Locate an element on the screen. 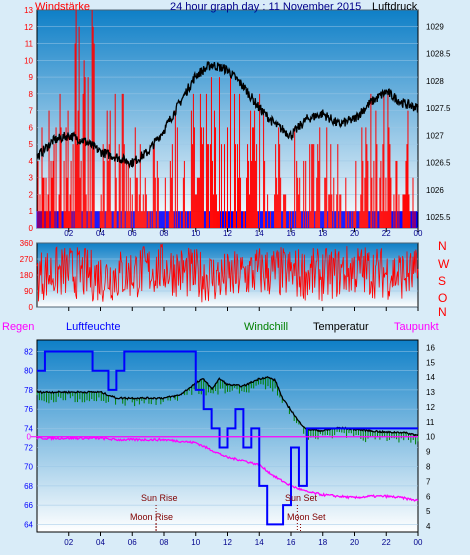 Image resolution: width=470 pixels, height=560 pixels. humidity-tick-label: 74 is located at coordinates (28, 428).